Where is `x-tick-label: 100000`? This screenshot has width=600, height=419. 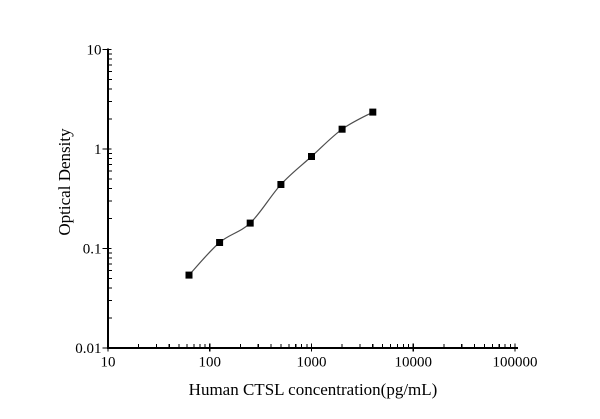
x-tick-label: 100000 is located at coordinates (515, 363).